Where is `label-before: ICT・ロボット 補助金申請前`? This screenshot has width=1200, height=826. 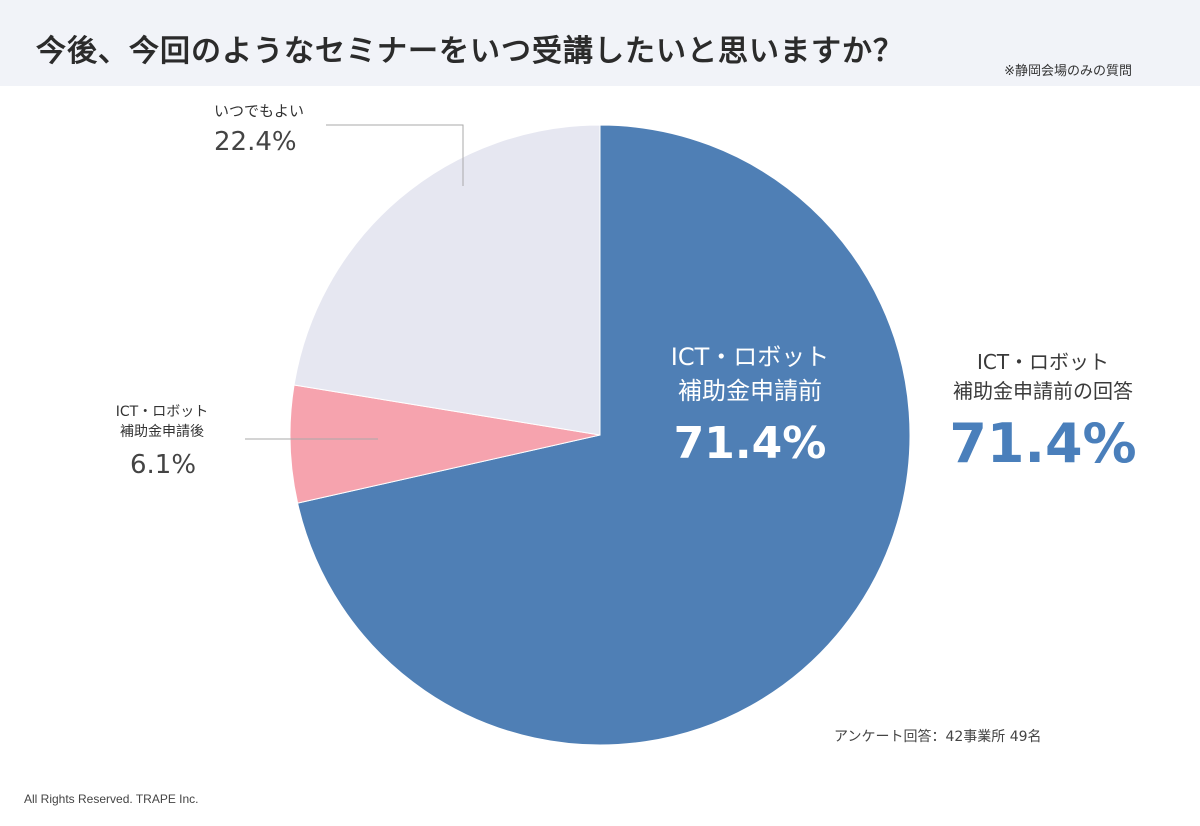 label-before: ICT・ロボット 補助金申請前 is located at coordinates (750, 374).